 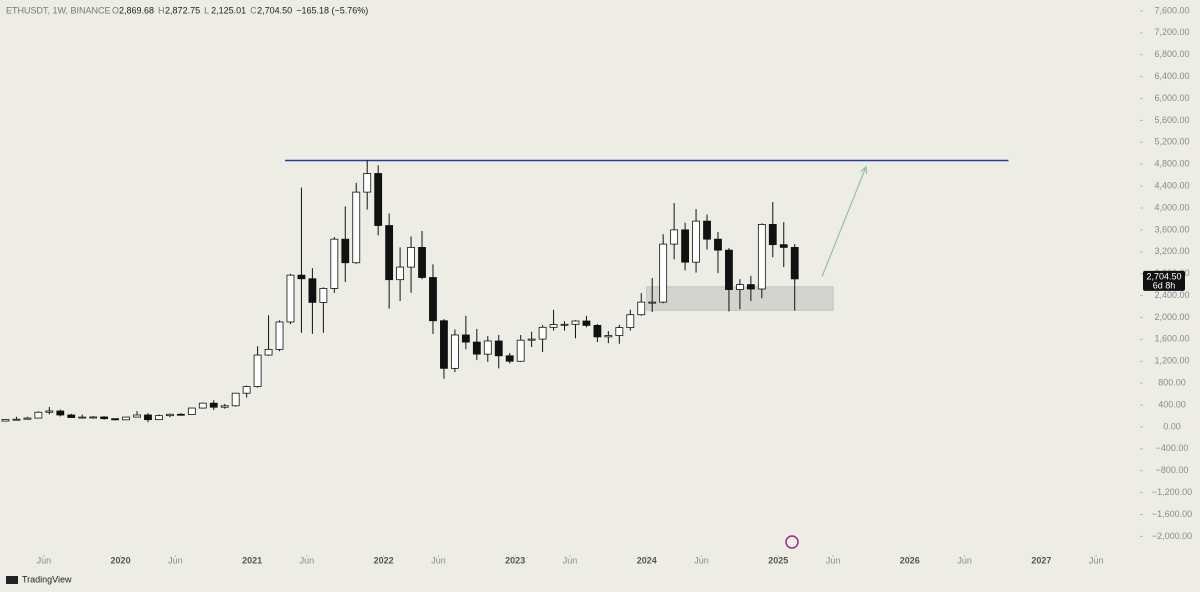 I want to click on event-icon, so click(x=792, y=542).